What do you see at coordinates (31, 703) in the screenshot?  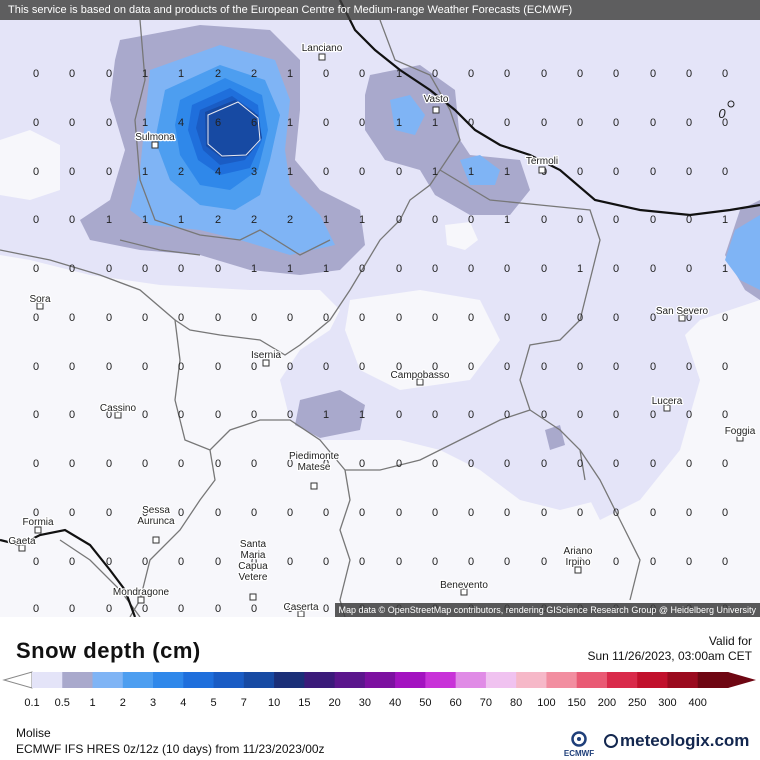 I see `legend-label: 0.1` at bounding box center [31, 703].